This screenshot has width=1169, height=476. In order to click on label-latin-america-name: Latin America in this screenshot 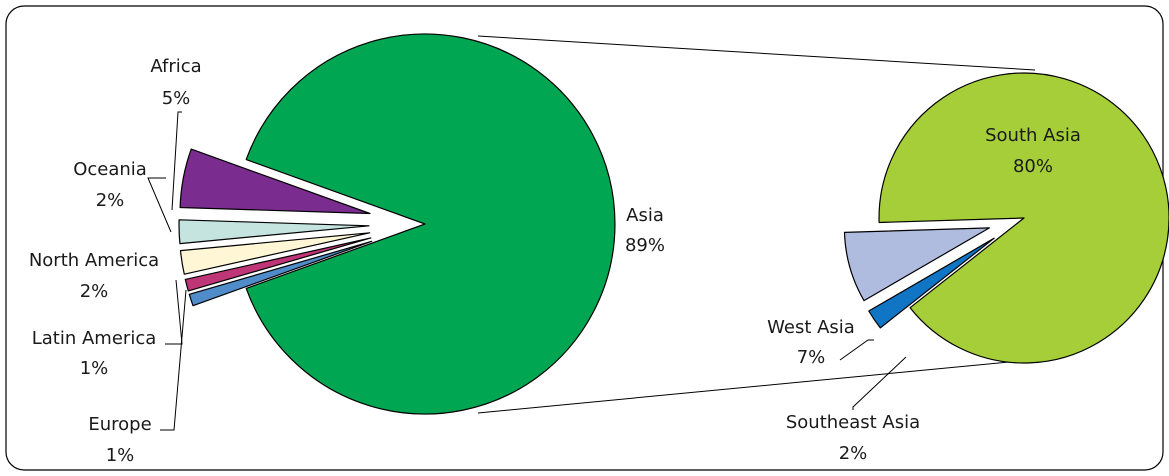, I will do `click(94, 338)`.